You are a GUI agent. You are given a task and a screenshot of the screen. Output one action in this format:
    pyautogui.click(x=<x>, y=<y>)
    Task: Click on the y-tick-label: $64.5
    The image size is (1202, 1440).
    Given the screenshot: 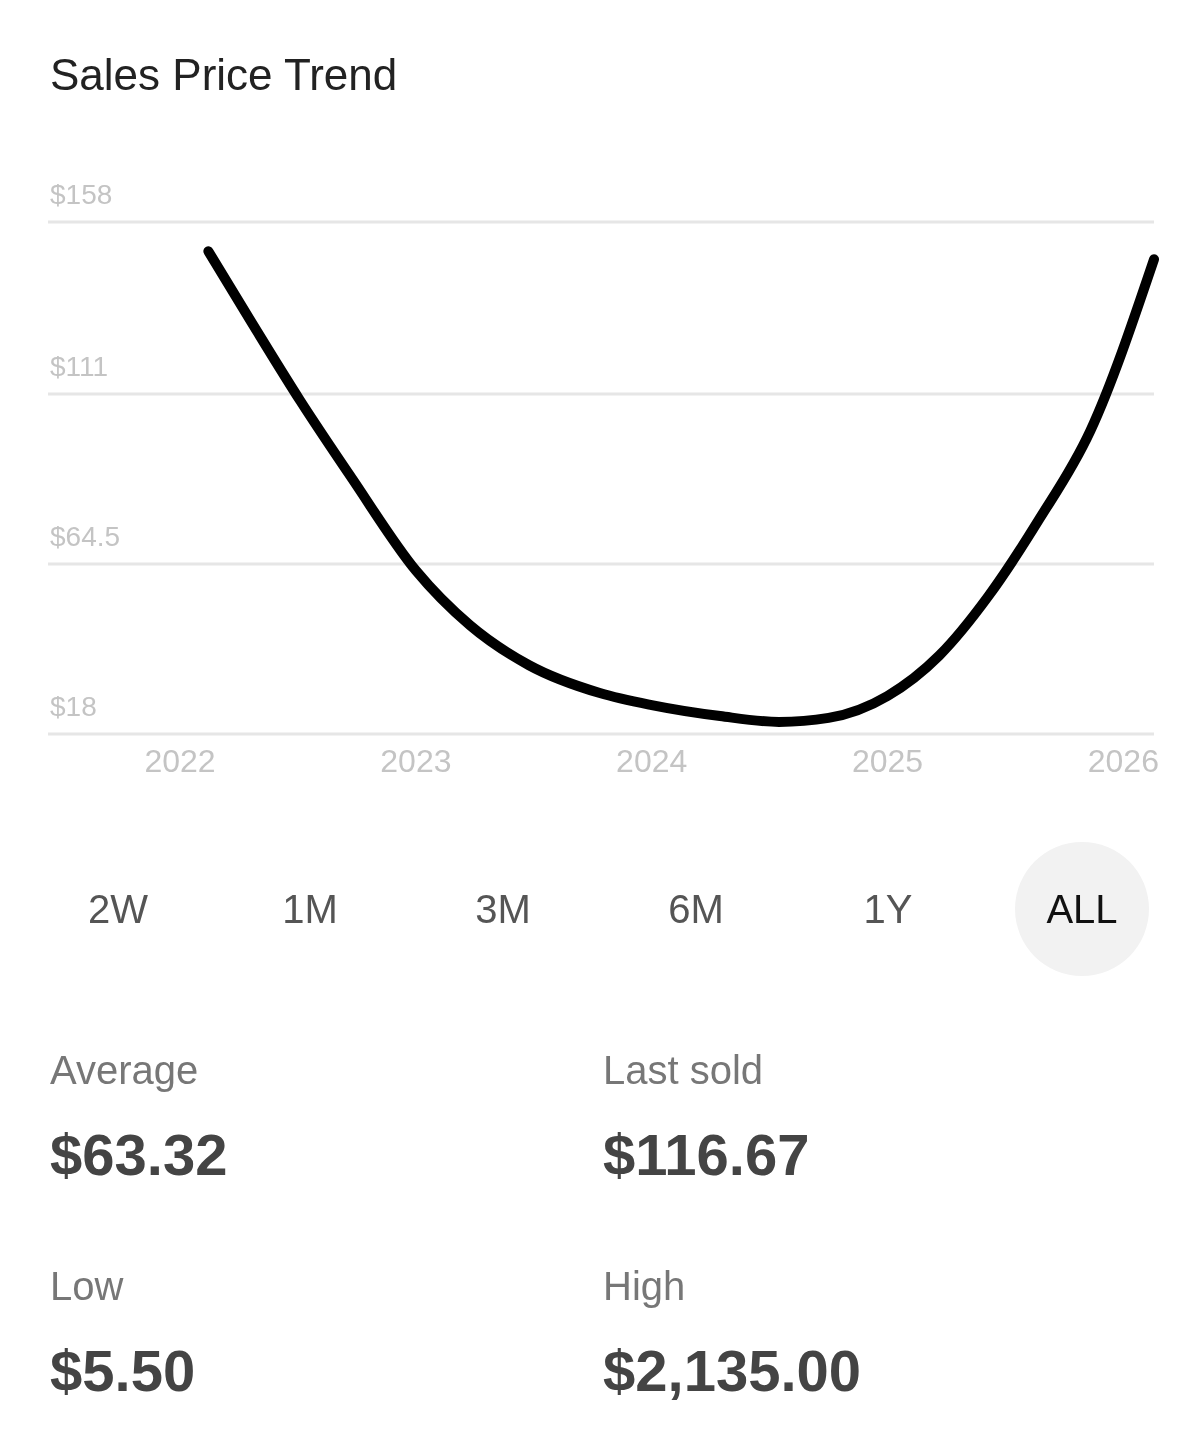 What is the action you would take?
    pyautogui.click(x=85, y=536)
    